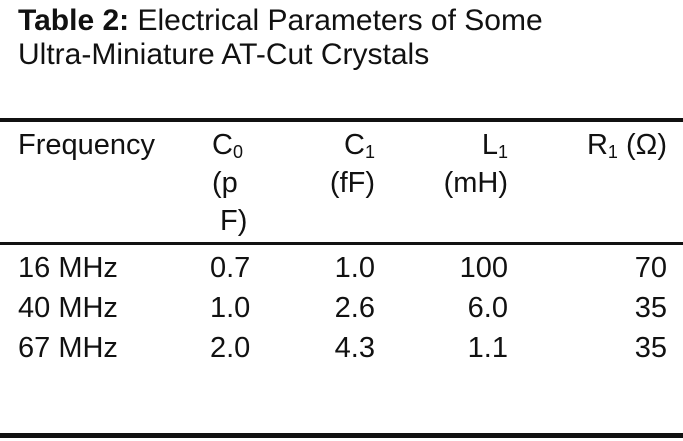  Describe the element at coordinates (359, 145) in the screenshot. I see `header-c1: C1` at that location.